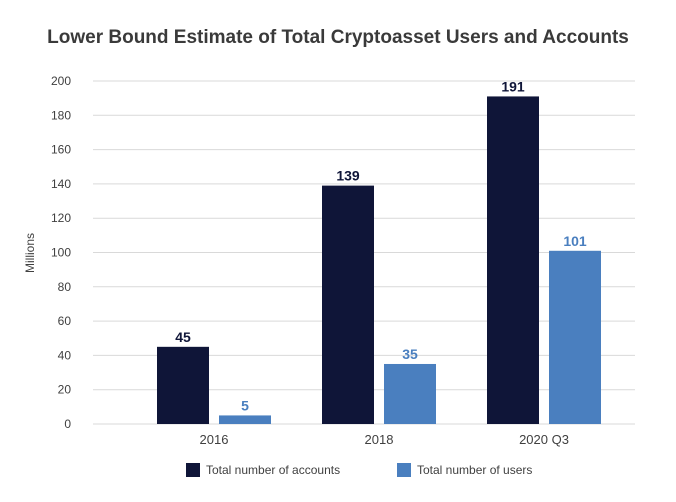  Describe the element at coordinates (410, 354) in the screenshot. I see `data-label: 35` at that location.